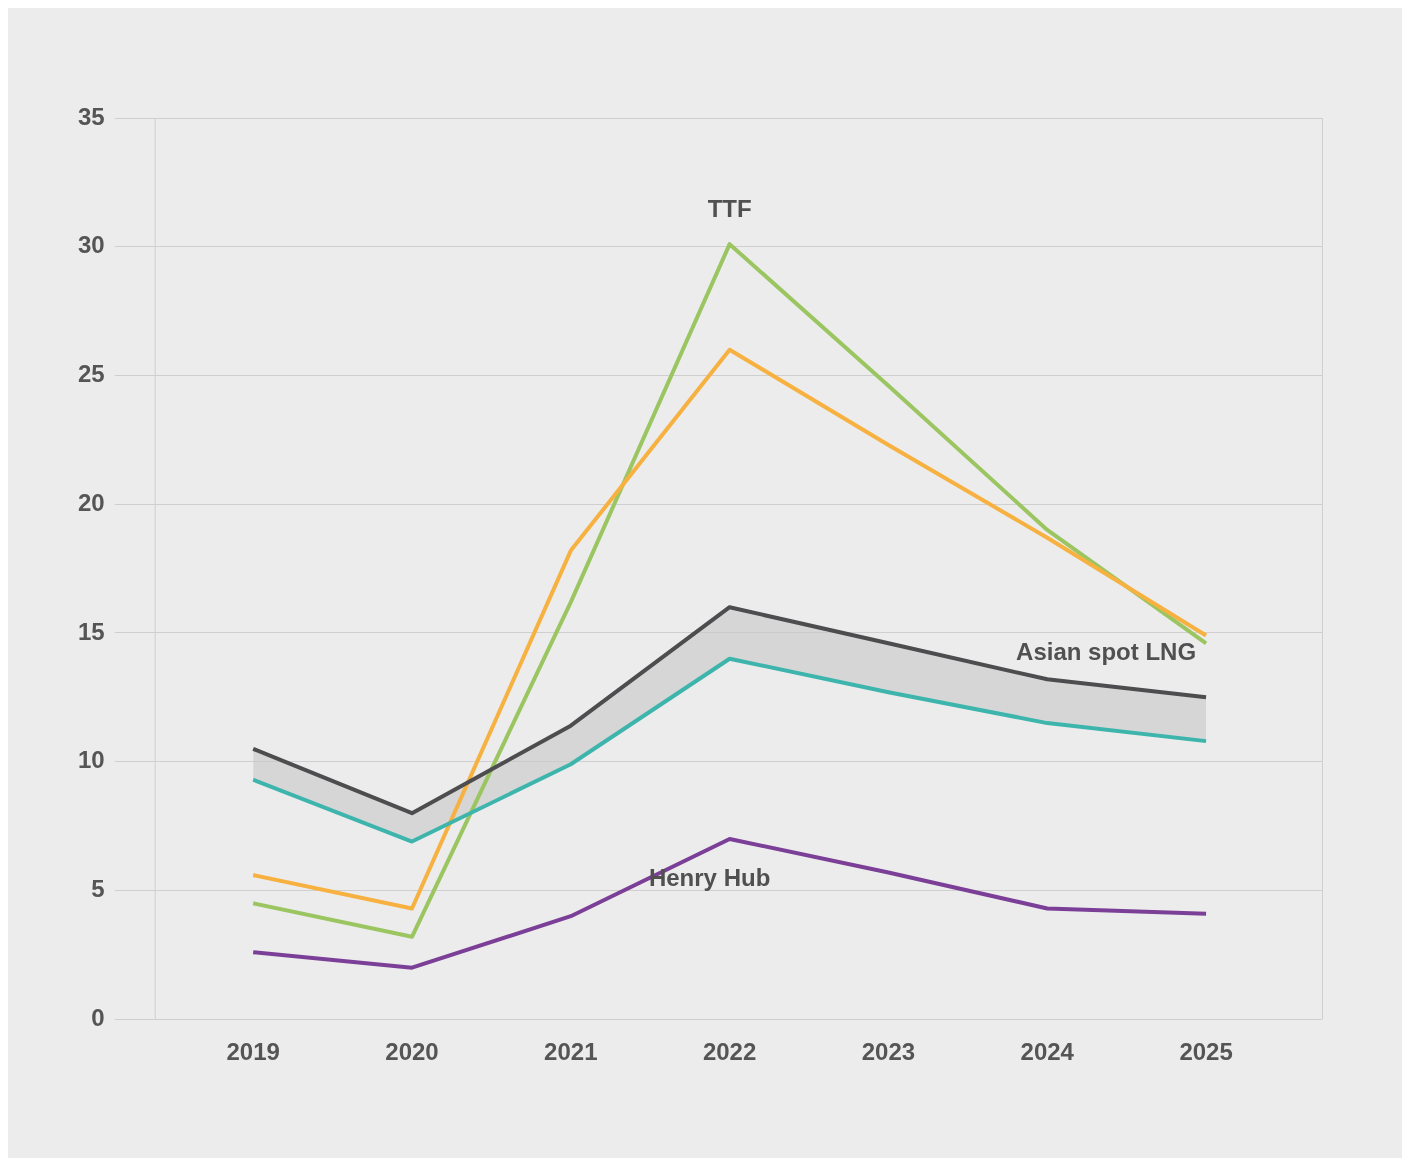  I want to click on y-tick-label: 35, so click(91, 116).